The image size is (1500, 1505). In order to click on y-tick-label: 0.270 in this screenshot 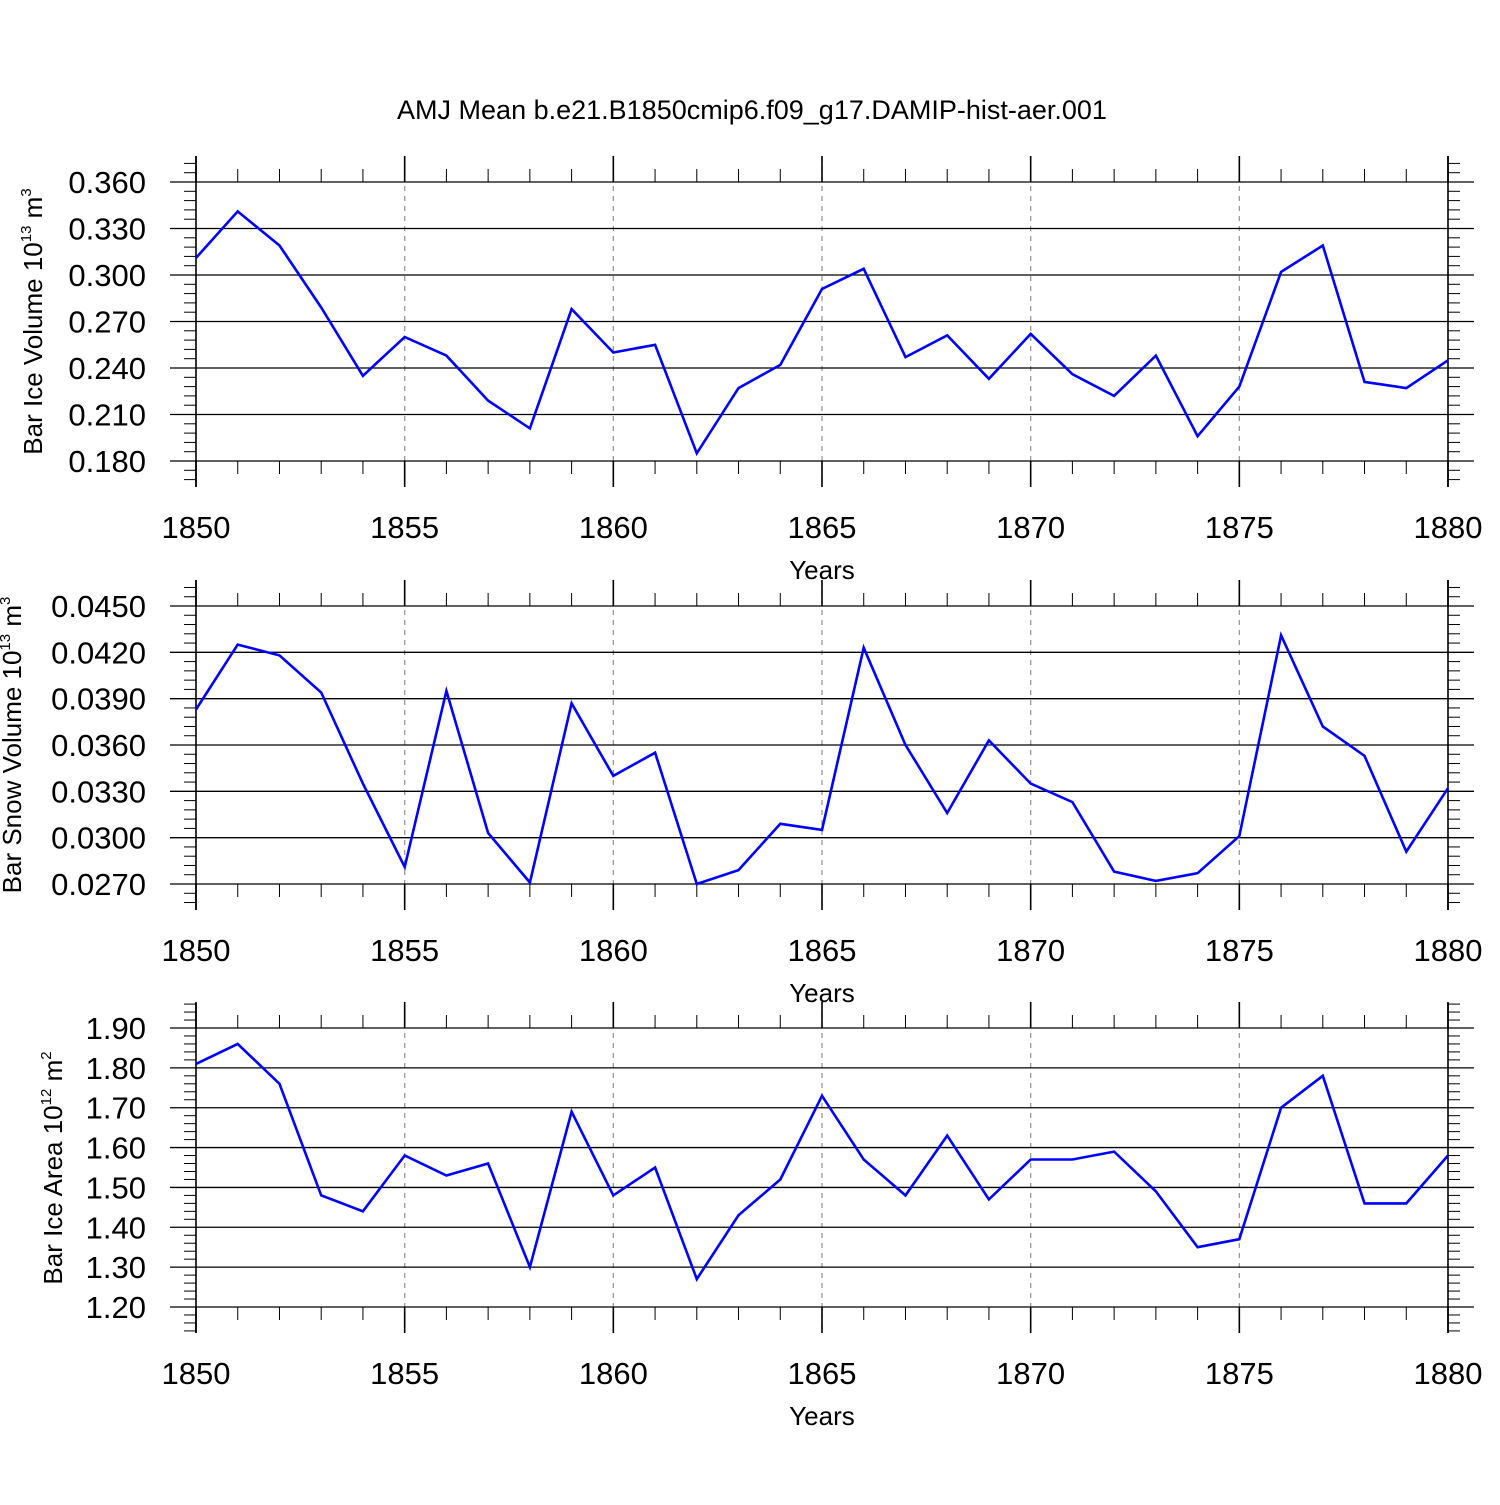, I will do `click(107, 322)`.